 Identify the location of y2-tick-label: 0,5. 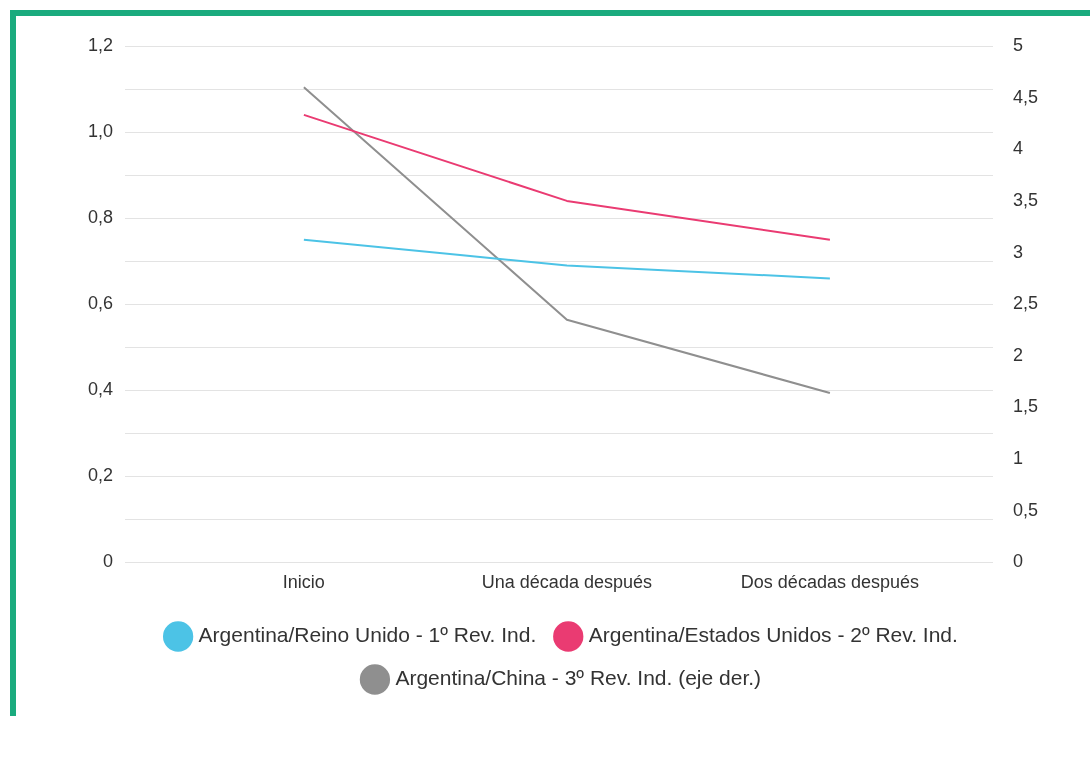
(1025, 509).